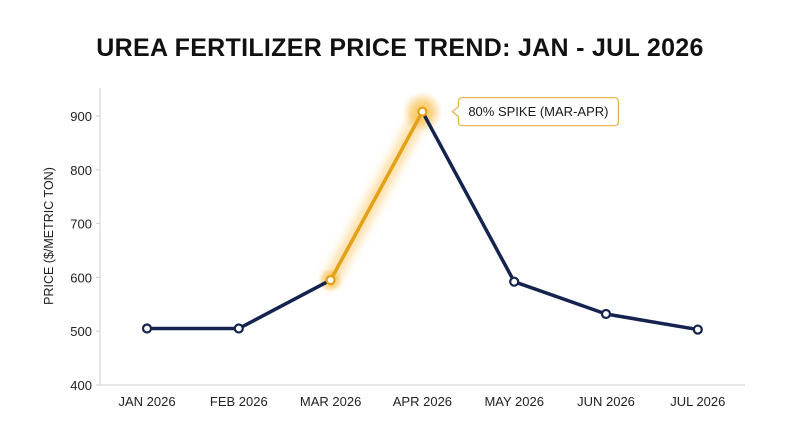 This screenshot has width=800, height=447. I want to click on x-tick-label: JUN 2026, so click(606, 401).